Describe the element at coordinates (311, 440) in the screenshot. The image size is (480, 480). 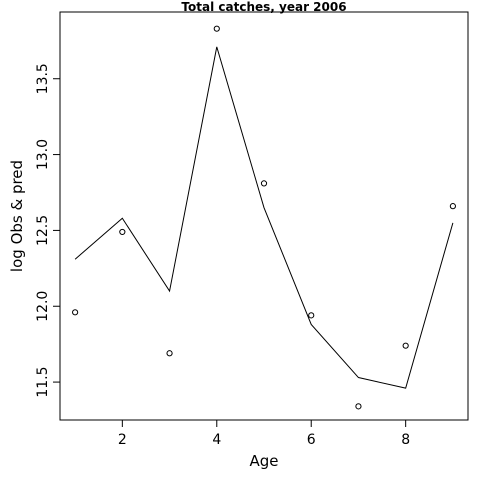
I see `x-tick-label: 6` at that location.